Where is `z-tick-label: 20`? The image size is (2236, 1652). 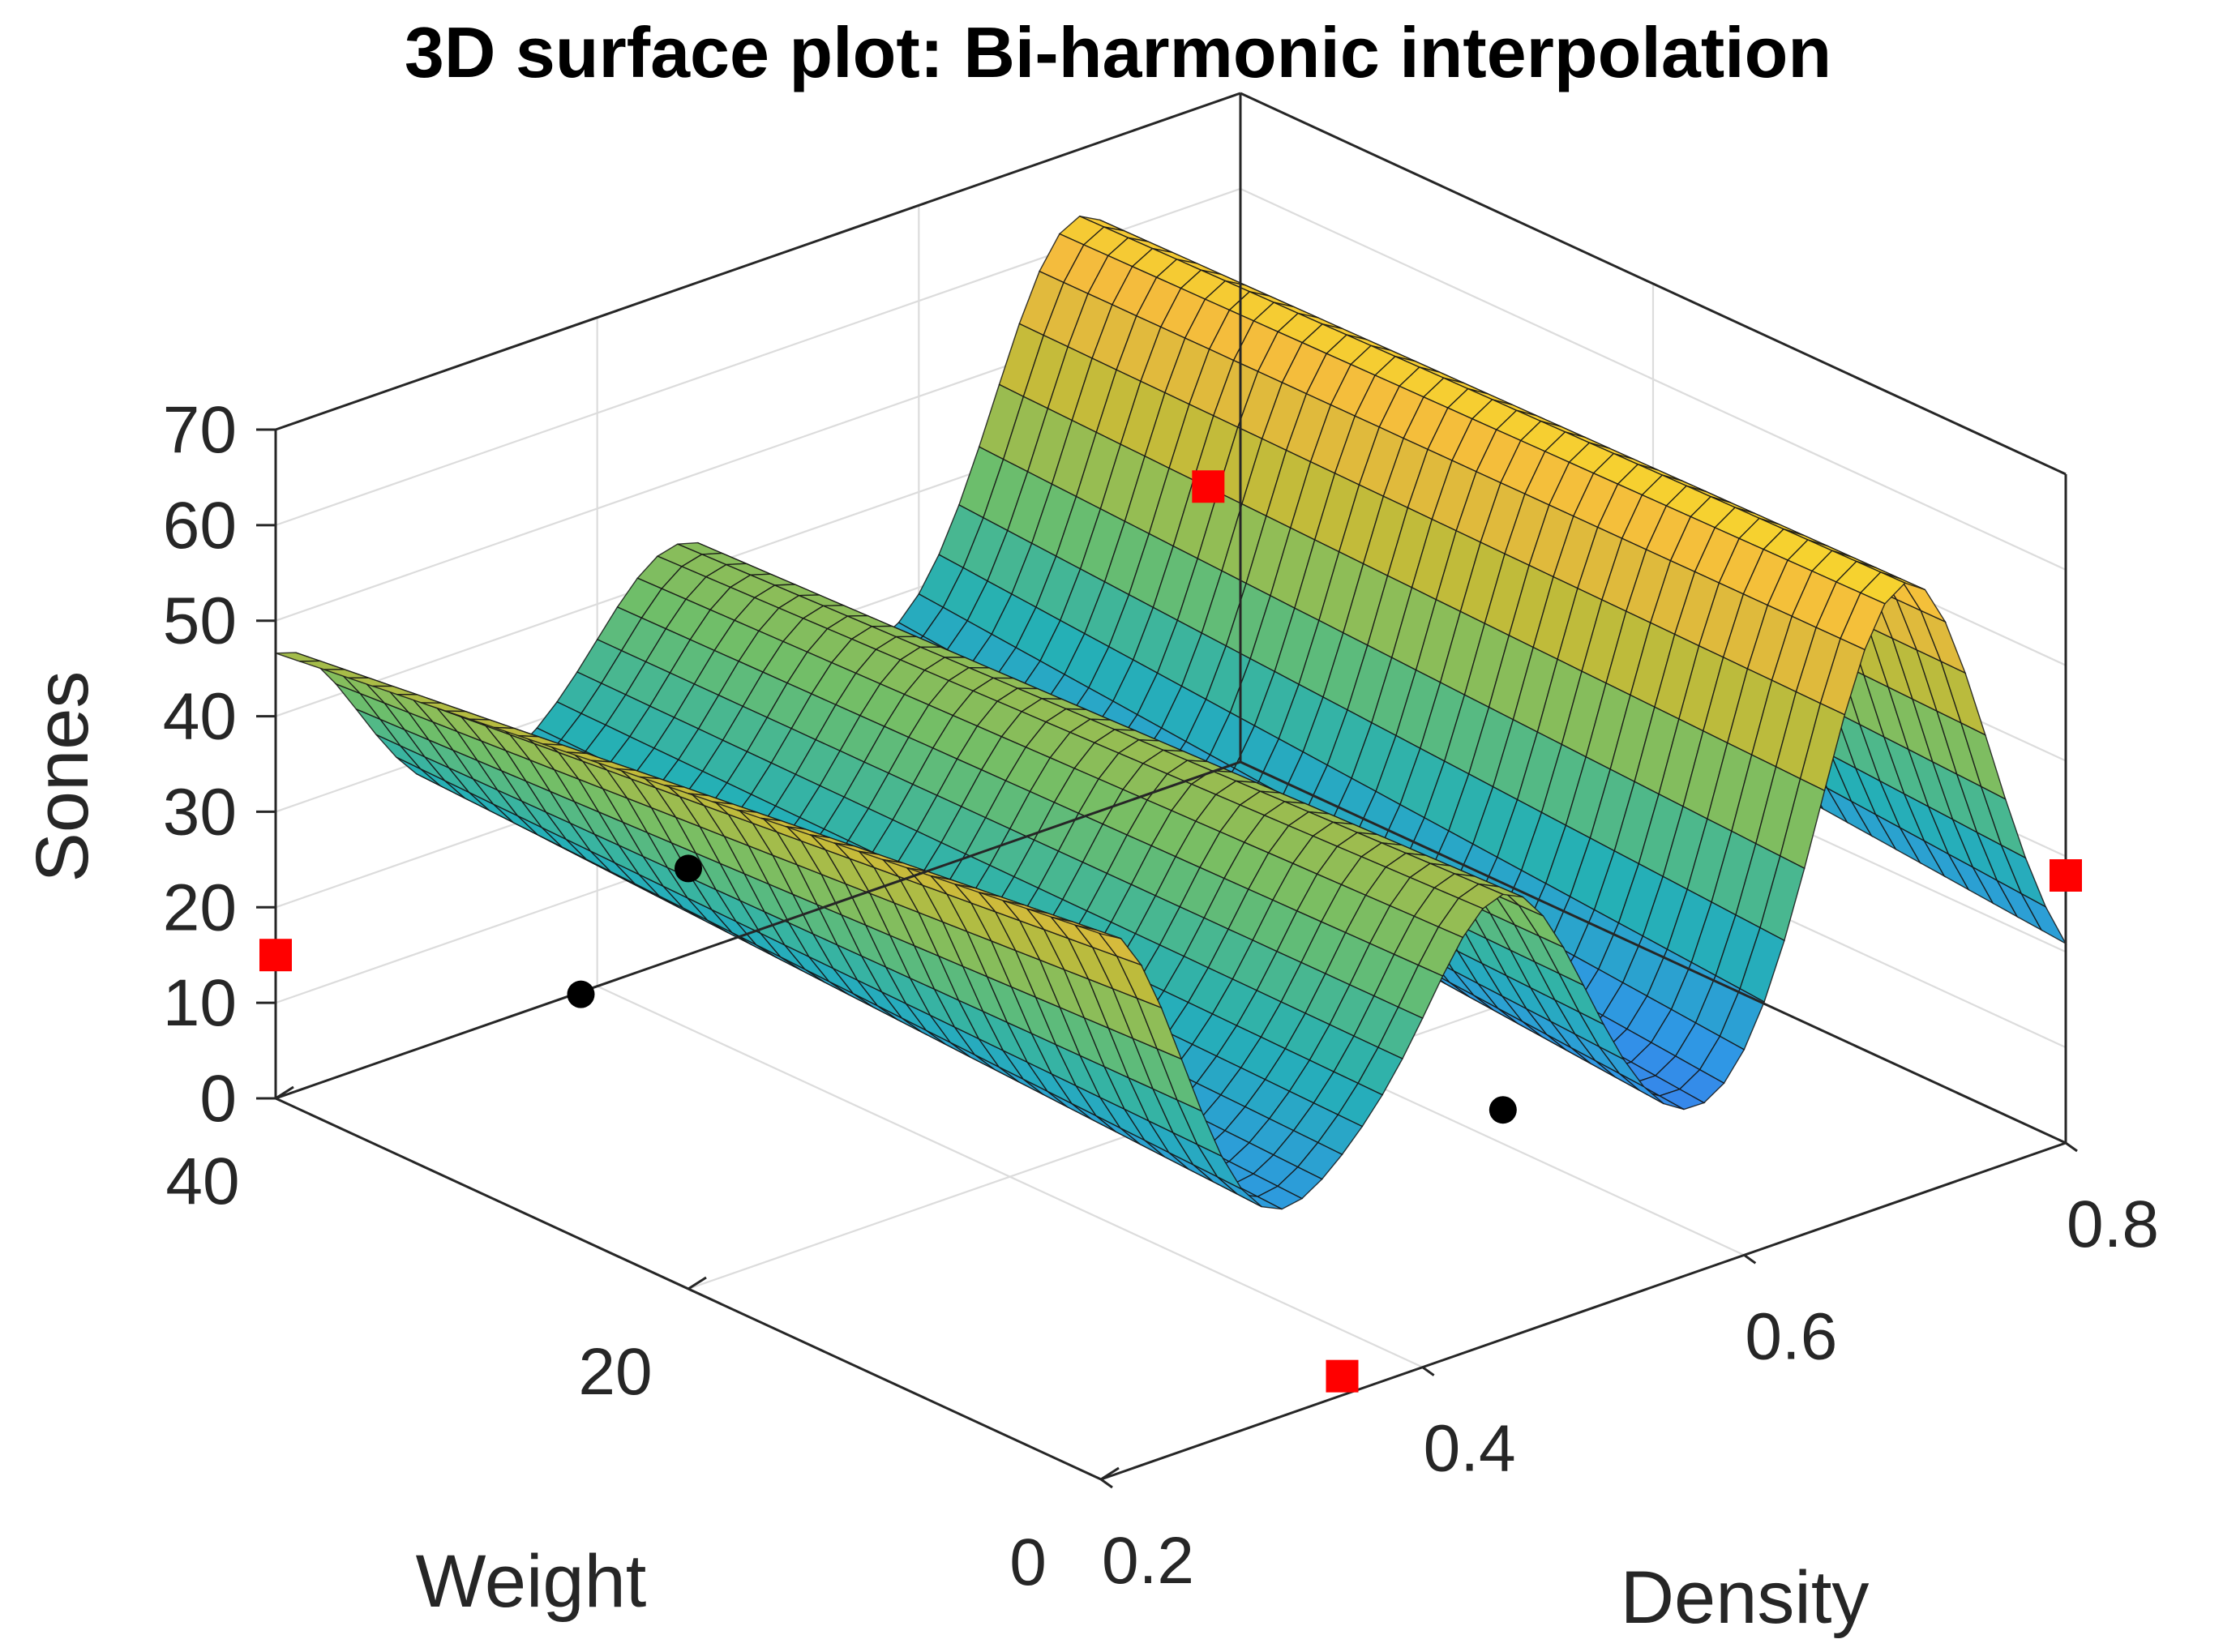 z-tick-label: 20 is located at coordinates (200, 908).